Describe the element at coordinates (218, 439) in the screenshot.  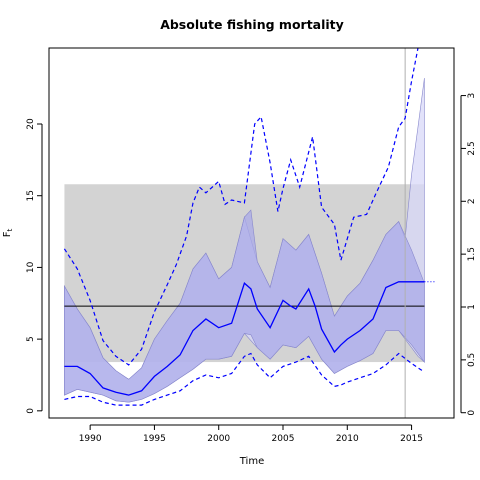
I see `x-tick-label: 2000` at that location.